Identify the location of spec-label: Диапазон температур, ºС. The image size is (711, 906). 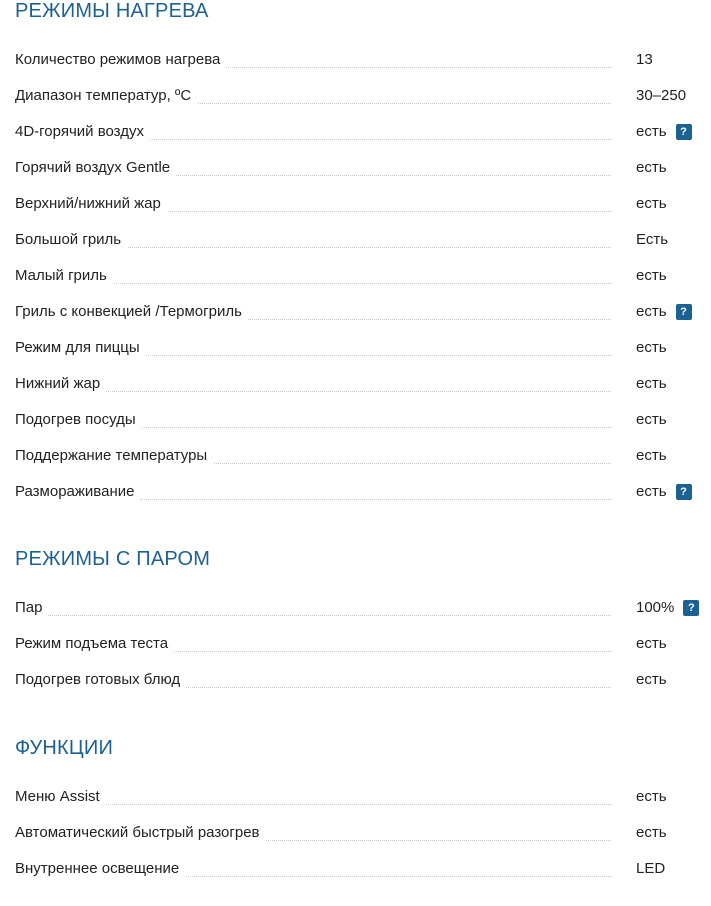
(106, 96).